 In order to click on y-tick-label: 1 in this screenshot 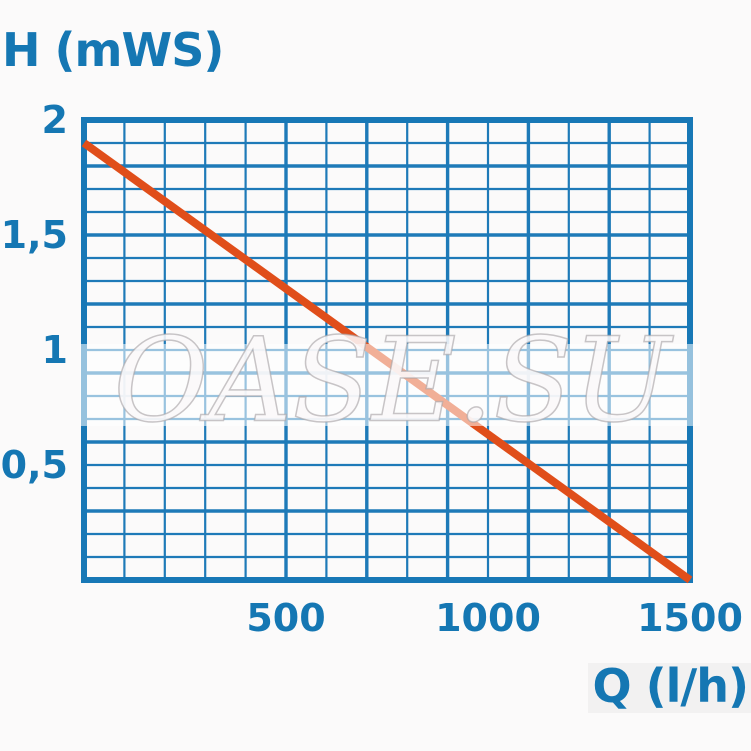, I will do `click(54, 350)`.